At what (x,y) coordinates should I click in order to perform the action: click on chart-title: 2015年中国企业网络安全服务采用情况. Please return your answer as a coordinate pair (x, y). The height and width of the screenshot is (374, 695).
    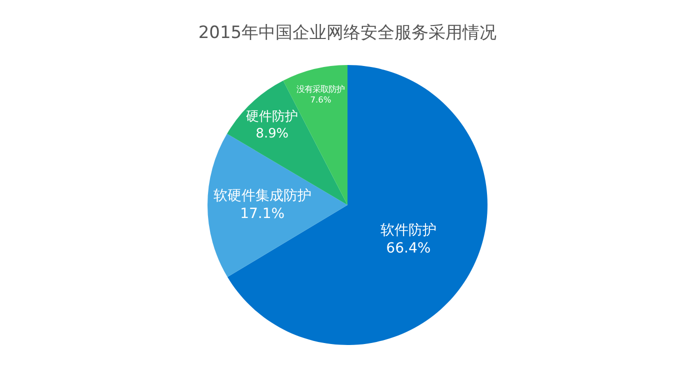
    Looking at the image, I should click on (347, 33).